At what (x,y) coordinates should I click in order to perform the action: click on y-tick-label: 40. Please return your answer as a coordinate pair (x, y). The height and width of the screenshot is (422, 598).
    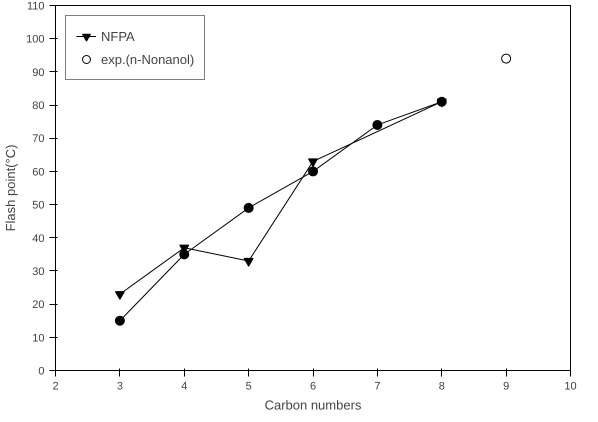
    Looking at the image, I should click on (38, 238).